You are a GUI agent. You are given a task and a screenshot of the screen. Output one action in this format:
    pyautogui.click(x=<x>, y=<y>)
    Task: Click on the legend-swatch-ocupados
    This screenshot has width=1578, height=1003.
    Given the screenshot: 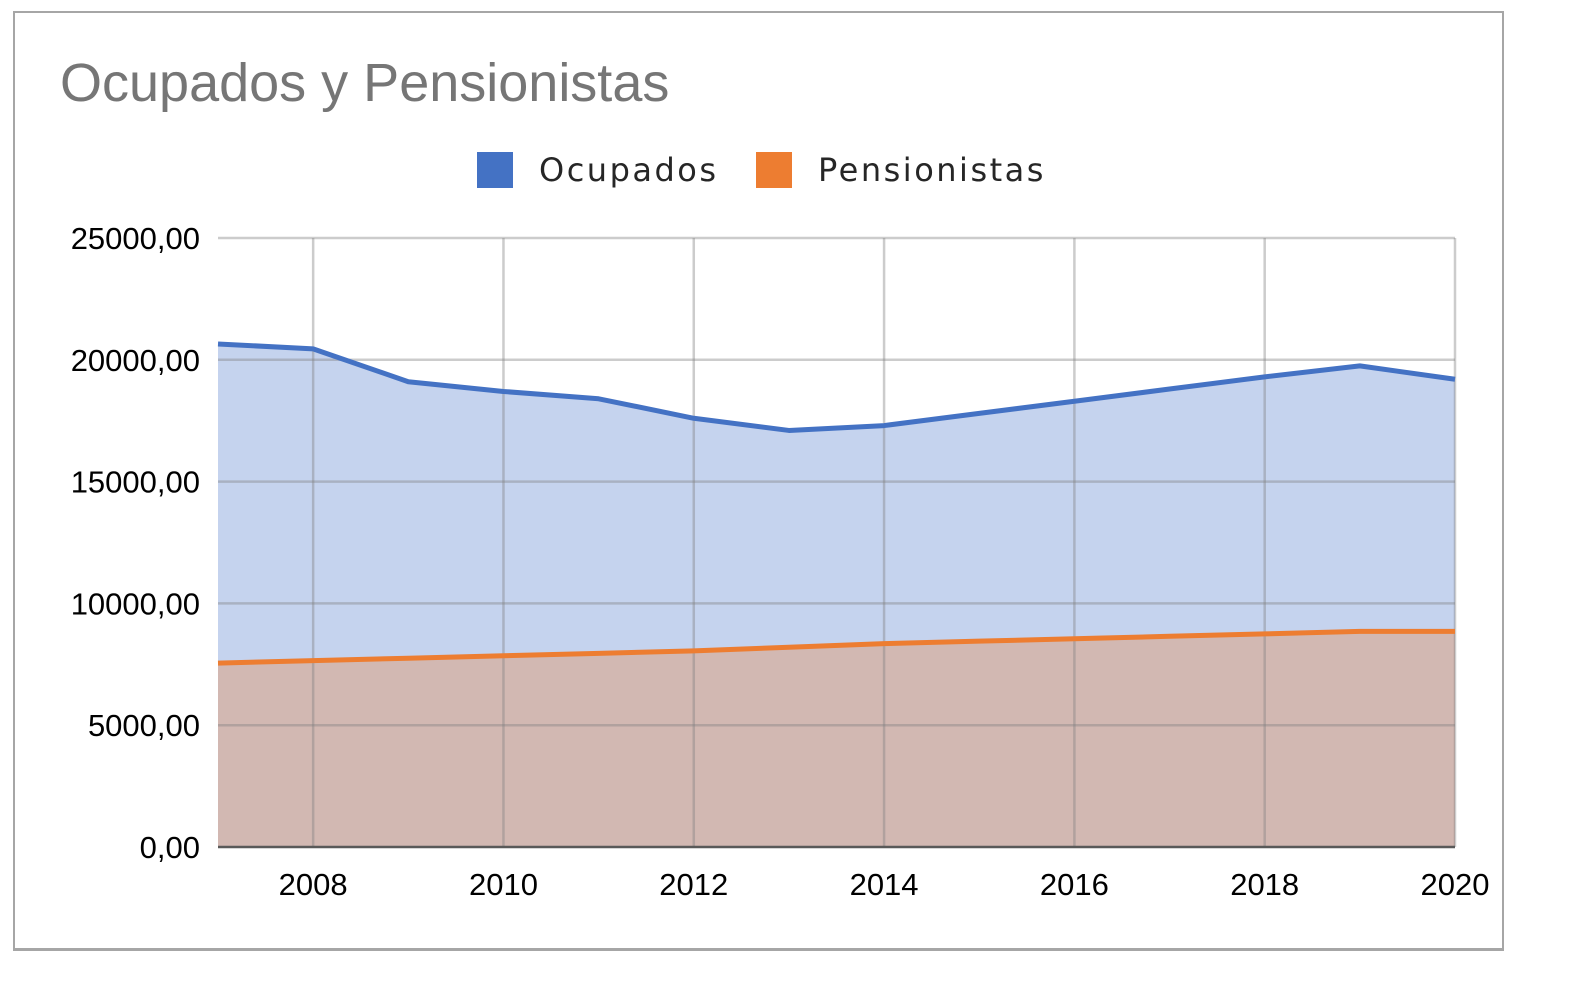 What is the action you would take?
    pyautogui.click(x=495, y=170)
    